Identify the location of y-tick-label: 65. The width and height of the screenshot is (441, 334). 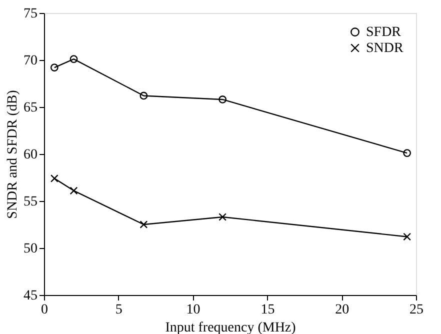
(31, 108).